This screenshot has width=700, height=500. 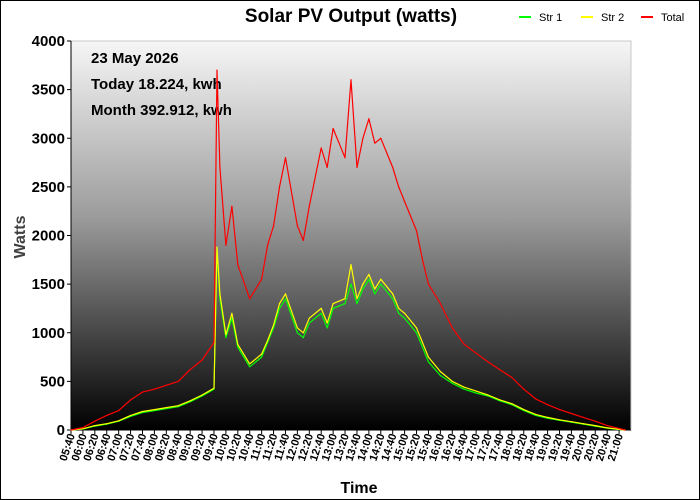 What do you see at coordinates (52, 236) in the screenshot?
I see `y-axis: 0 500 1000 1500 2000 2500 3000 3500 4000` at bounding box center [52, 236].